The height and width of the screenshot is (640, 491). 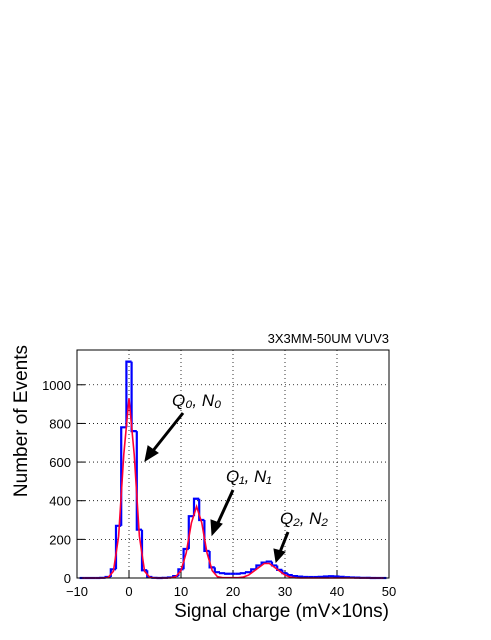 I want to click on x-axis-label: Signal charge (mV×10ns), so click(x=281, y=611).